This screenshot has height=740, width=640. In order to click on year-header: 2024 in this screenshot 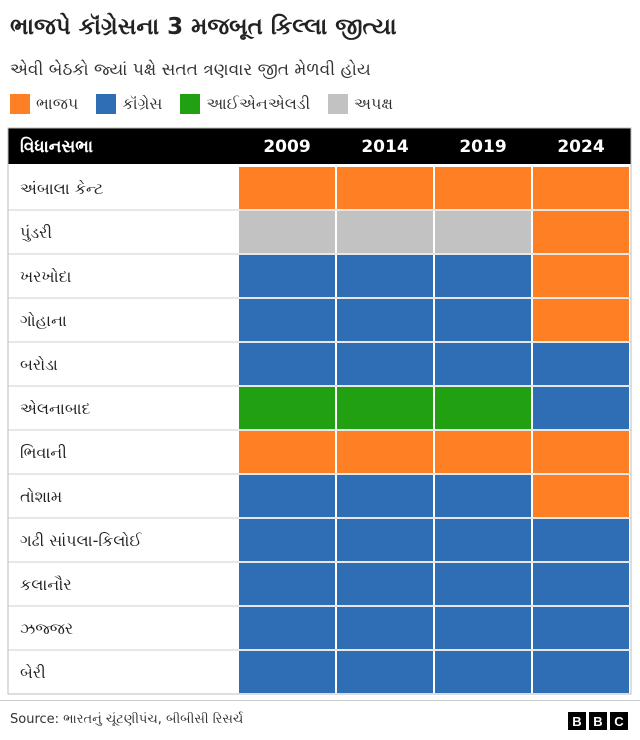, I will do `click(580, 147)`.